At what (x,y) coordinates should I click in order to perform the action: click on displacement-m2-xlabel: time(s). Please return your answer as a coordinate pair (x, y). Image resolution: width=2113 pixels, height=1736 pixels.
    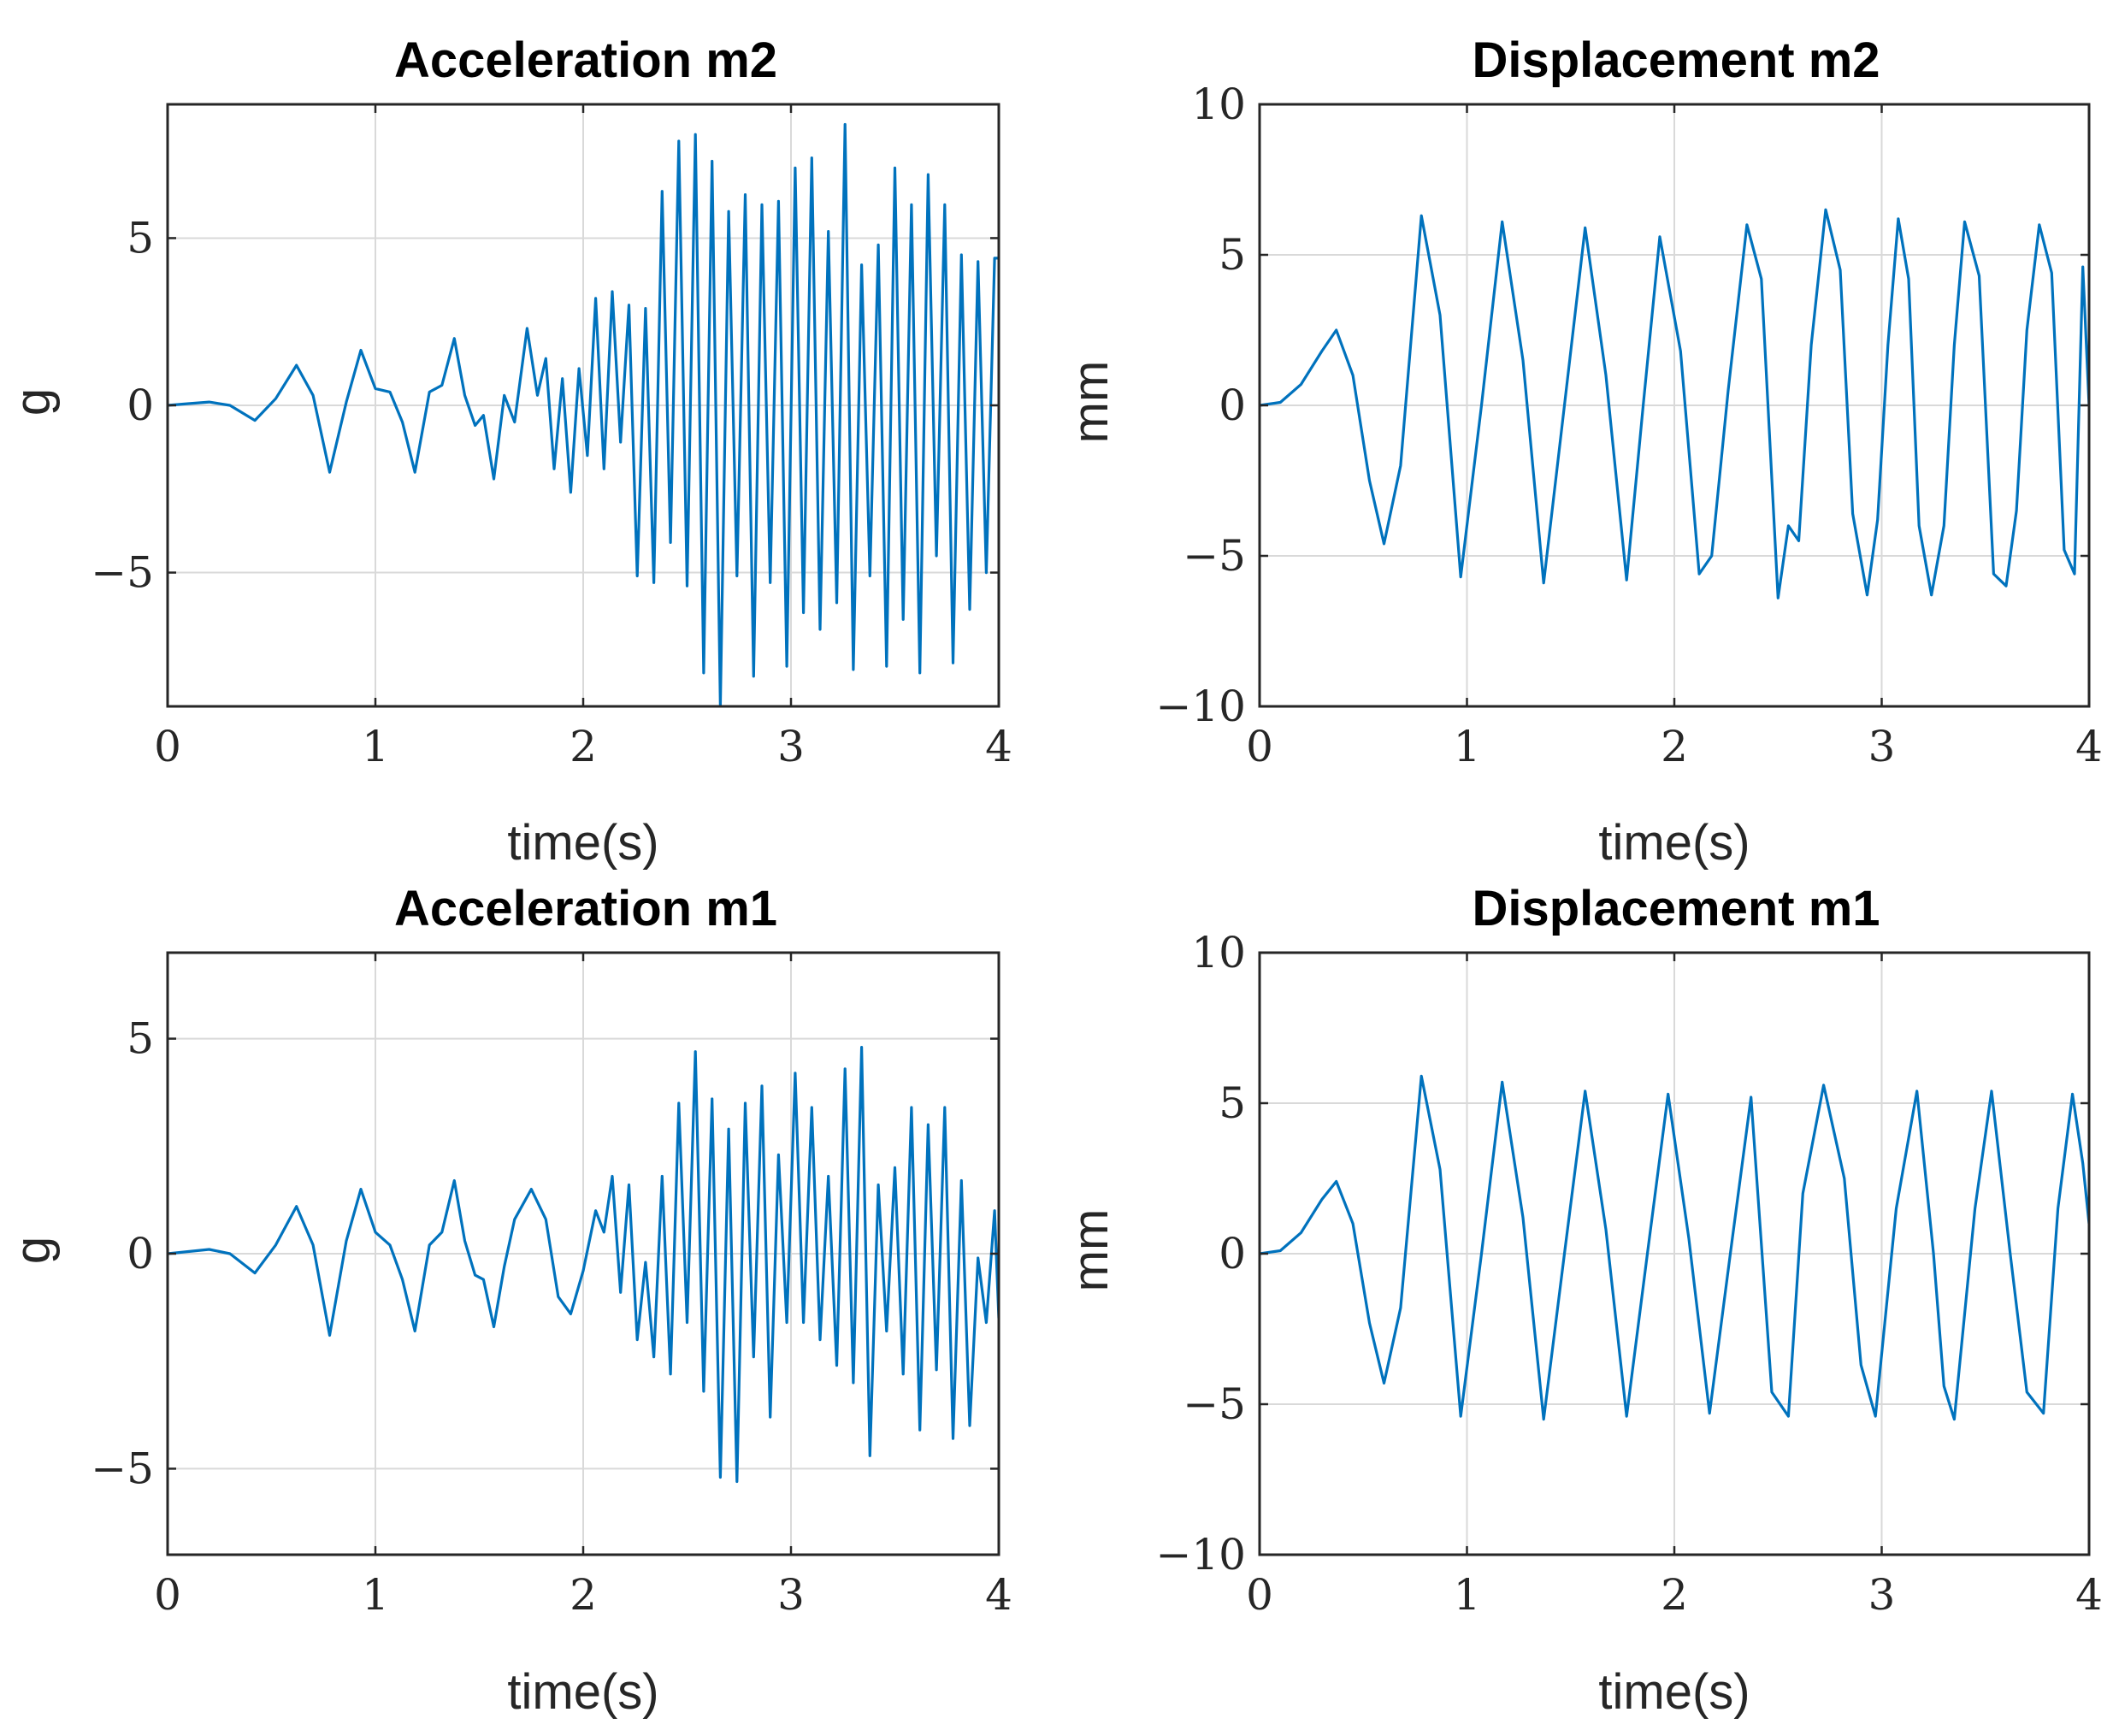
    Looking at the image, I should click on (1674, 843).